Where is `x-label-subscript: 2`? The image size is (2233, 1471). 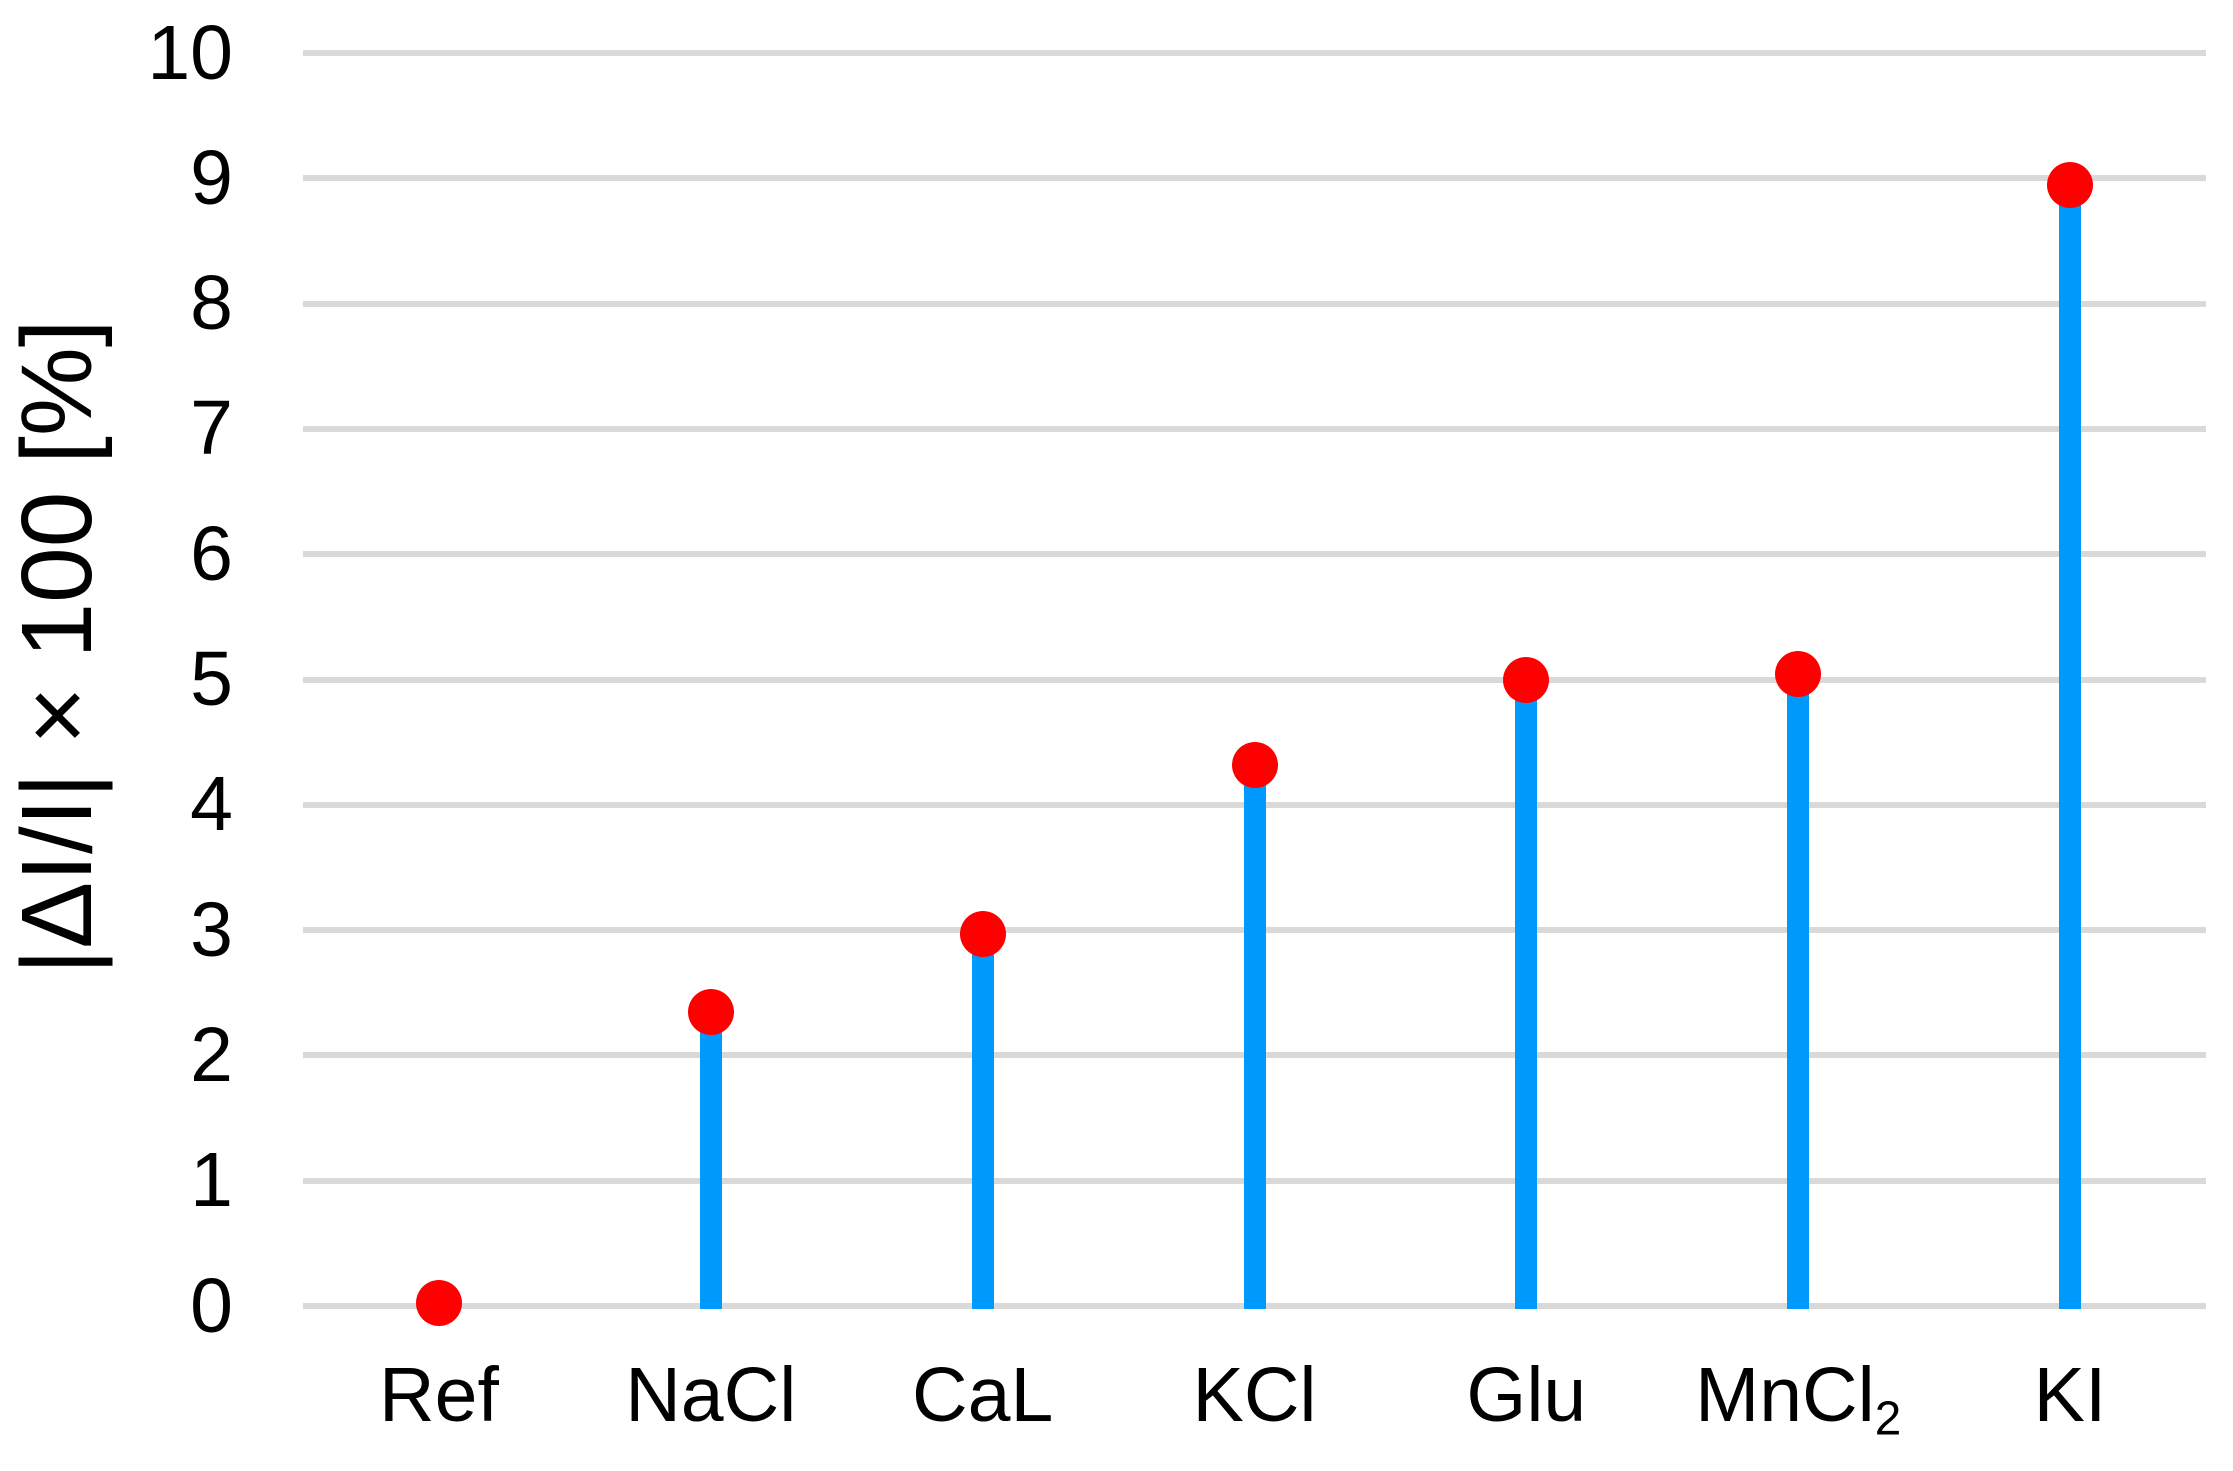
x-label-subscript: 2 is located at coordinates (1888, 1419).